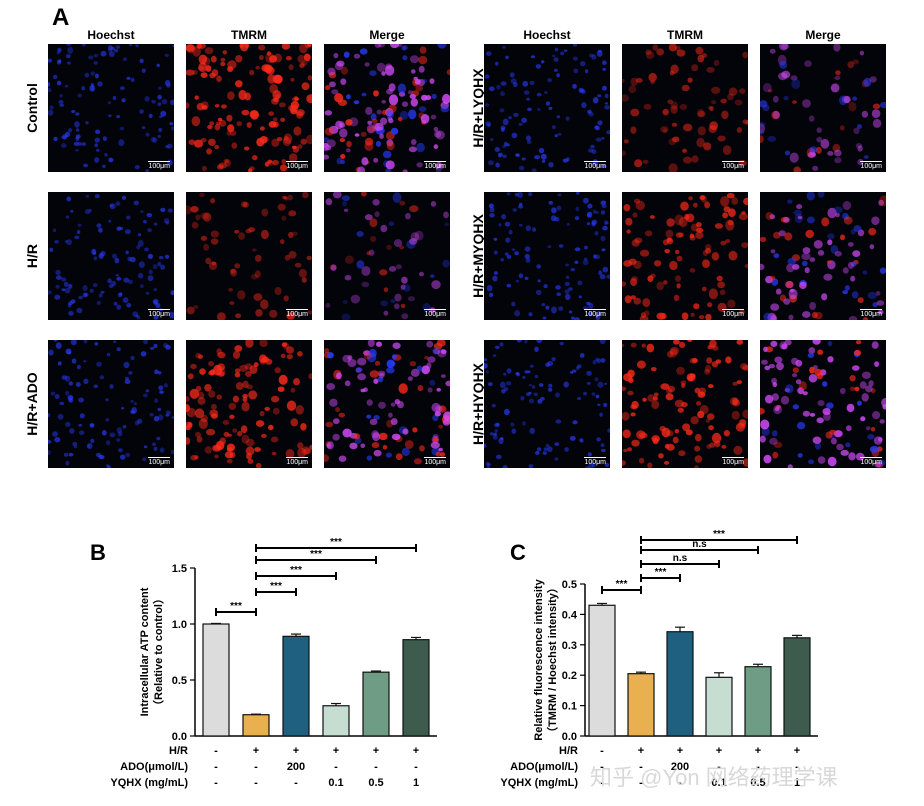 The image size is (924, 806). What do you see at coordinates (570, 615) in the screenshot?
I see `y-tick-label: 0.4` at bounding box center [570, 615].